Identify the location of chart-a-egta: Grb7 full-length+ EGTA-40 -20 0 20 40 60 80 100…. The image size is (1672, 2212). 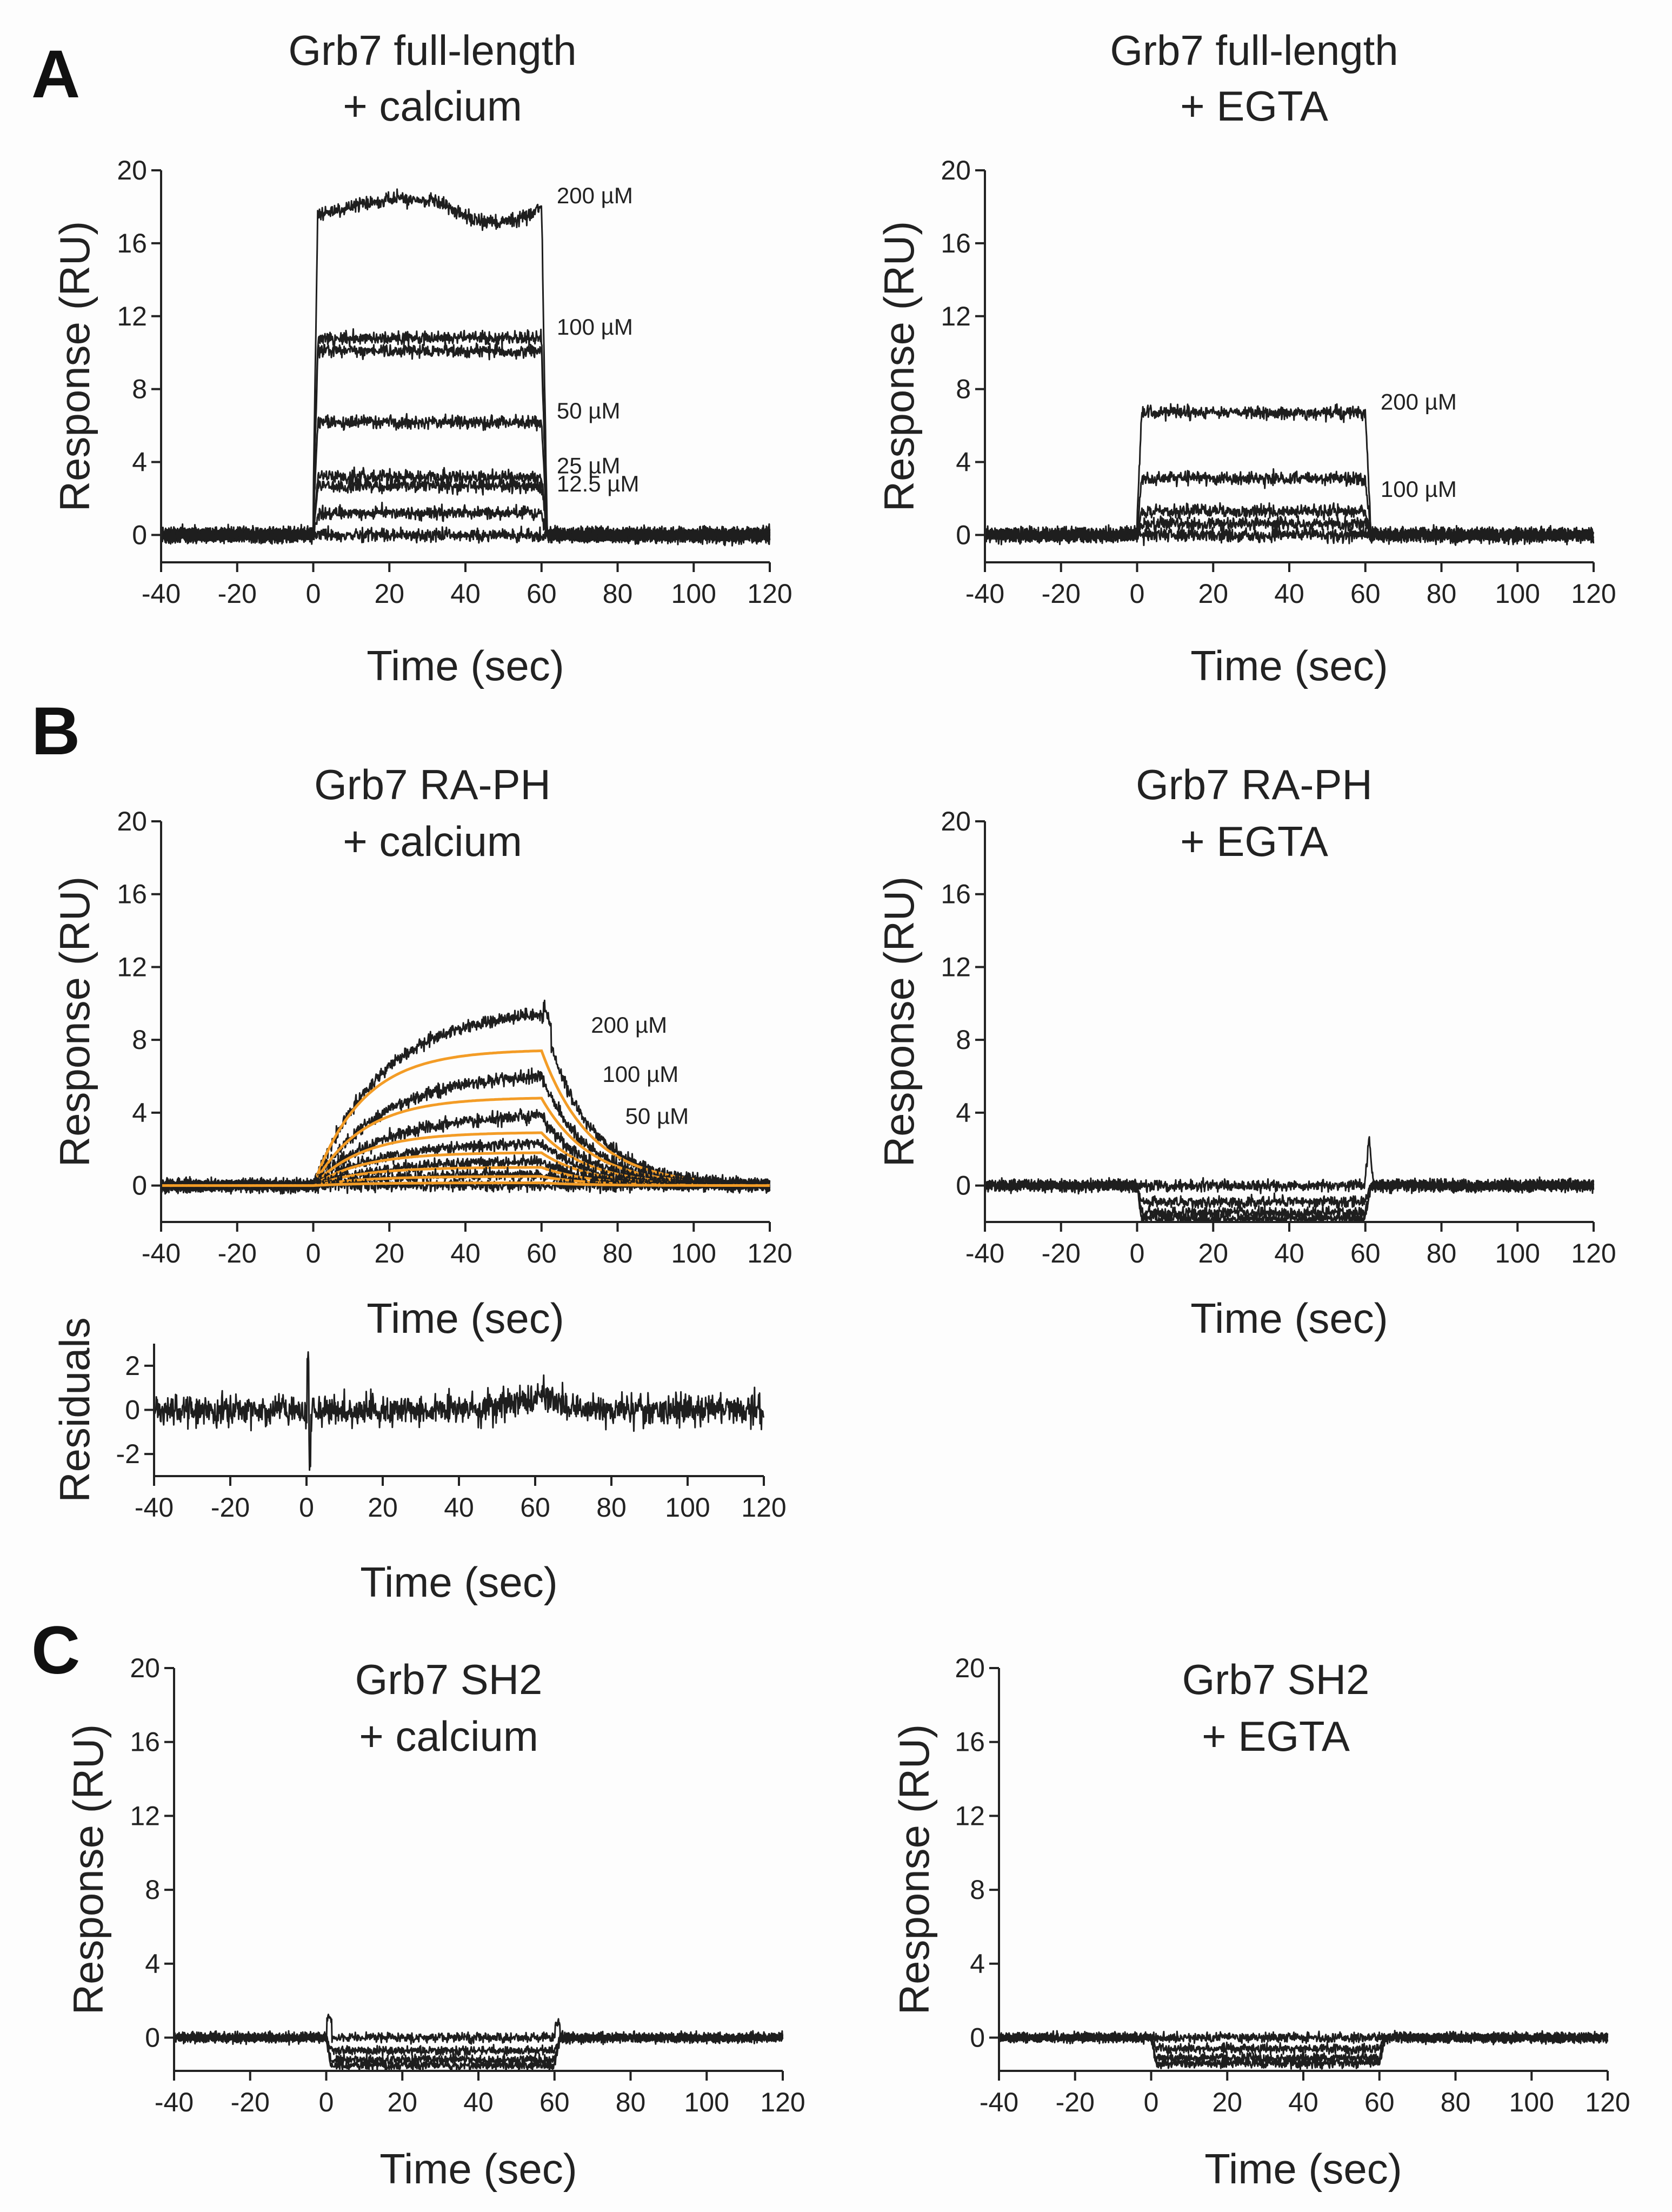
(1245, 357).